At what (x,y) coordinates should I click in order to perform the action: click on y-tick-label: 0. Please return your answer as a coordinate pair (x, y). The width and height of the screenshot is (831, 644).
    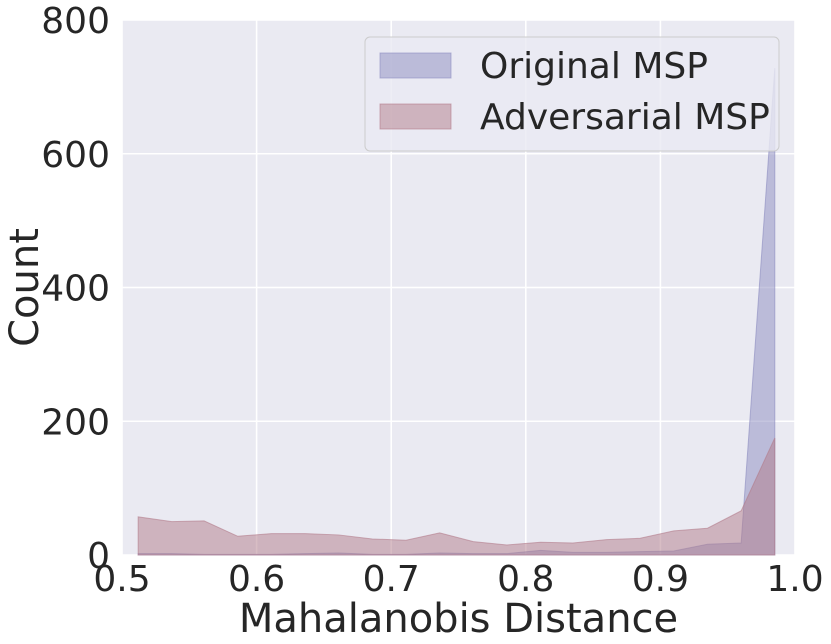
    Looking at the image, I should click on (98, 556).